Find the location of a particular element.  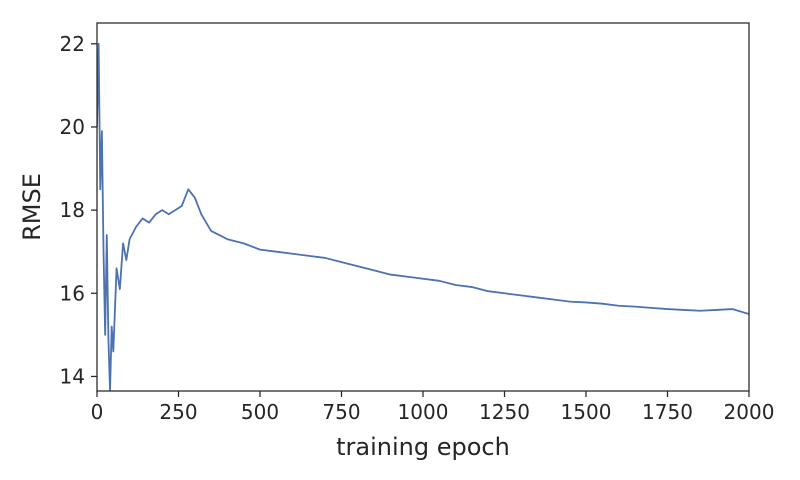

x-tick-label: 2000 is located at coordinates (749, 412).